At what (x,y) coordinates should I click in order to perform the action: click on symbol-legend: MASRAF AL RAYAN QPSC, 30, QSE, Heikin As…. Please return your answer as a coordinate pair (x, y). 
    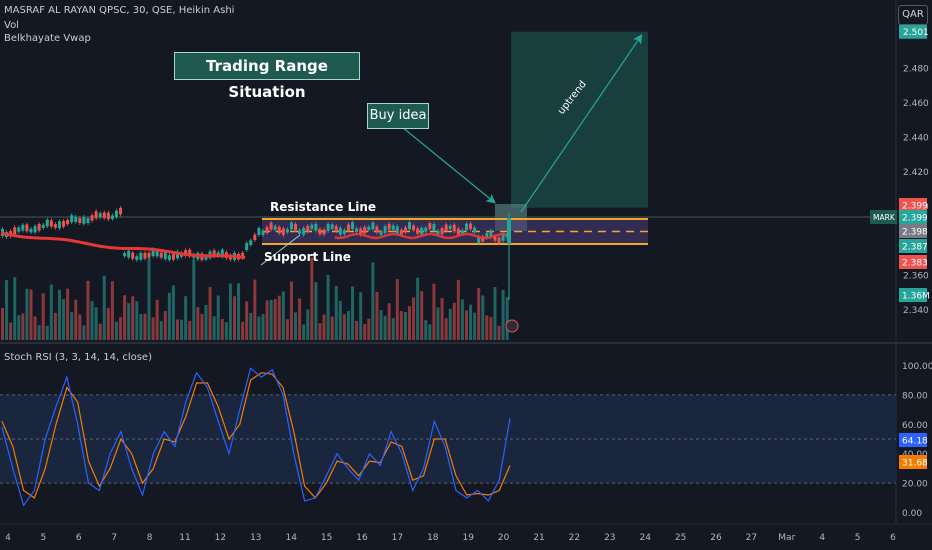
    Looking at the image, I should click on (119, 10).